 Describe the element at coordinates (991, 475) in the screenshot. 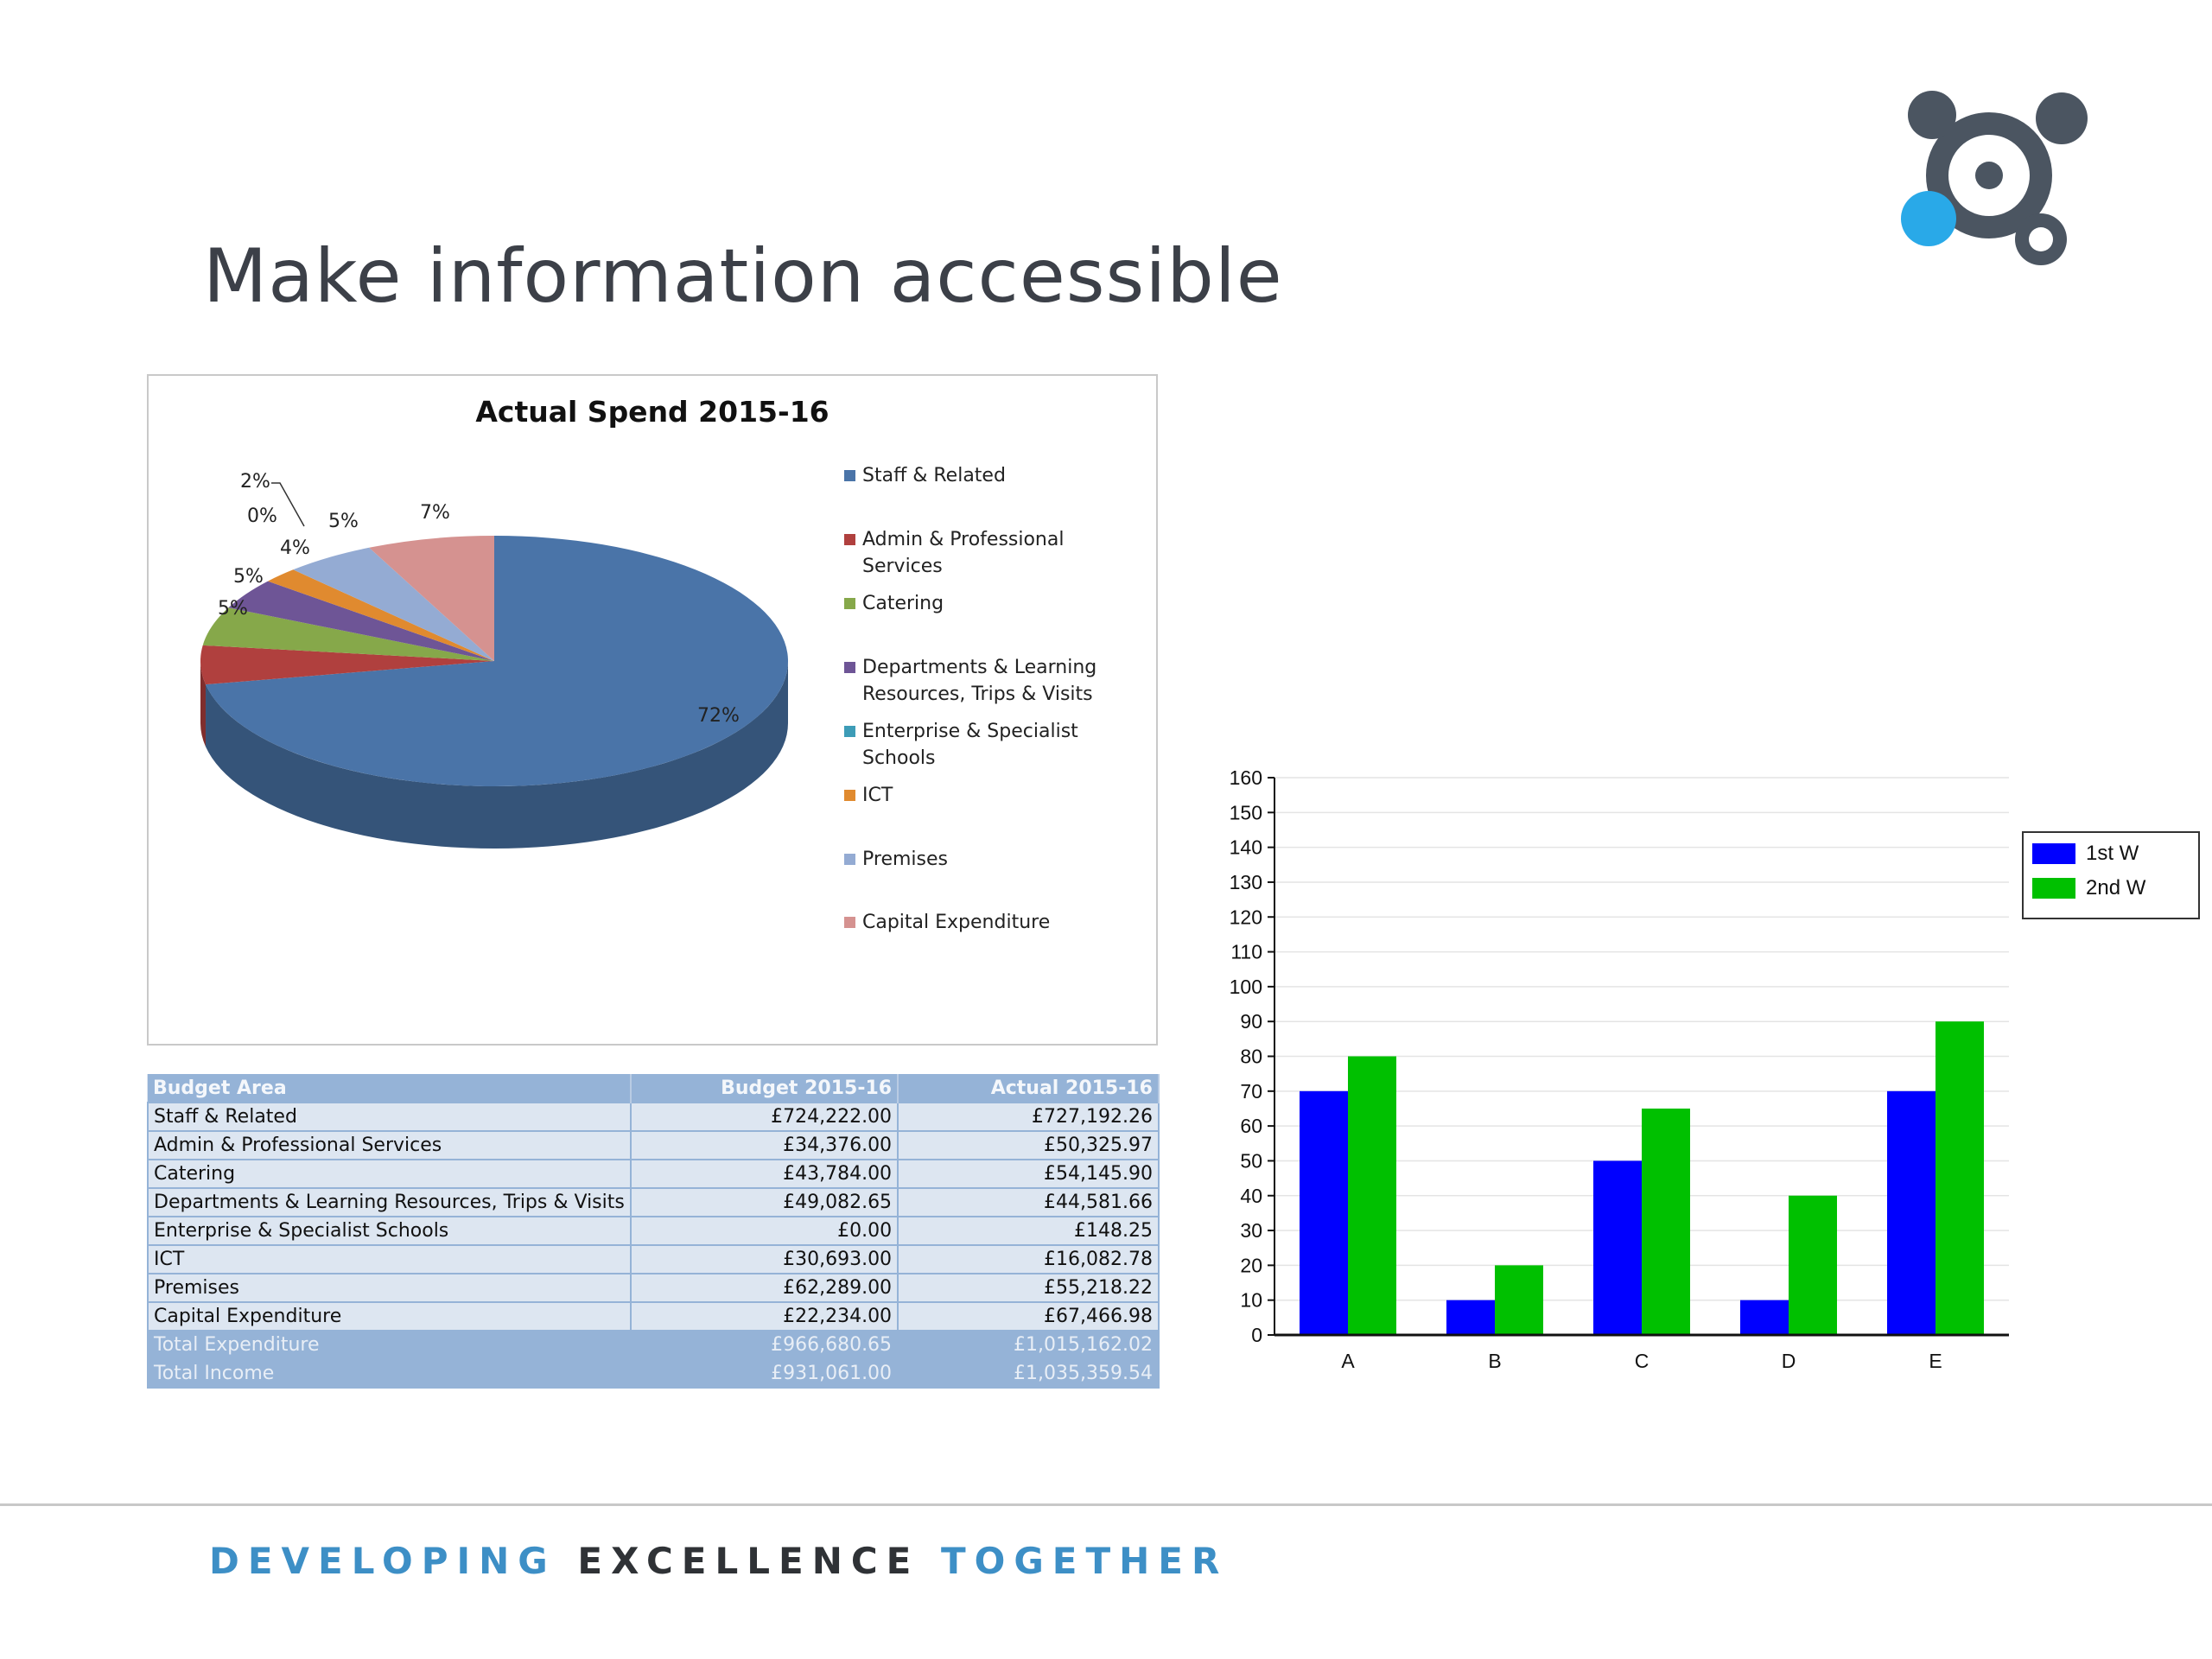

I see `legend-item-staff-related: Staff & Related` at that location.